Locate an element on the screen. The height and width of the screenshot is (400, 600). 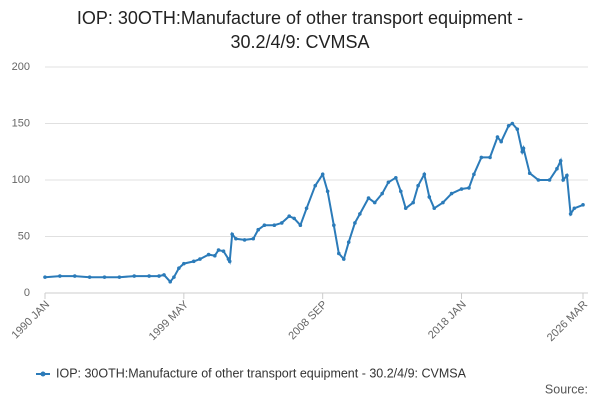
x-tick-label: 1999 MAY is located at coordinates (169, 320).